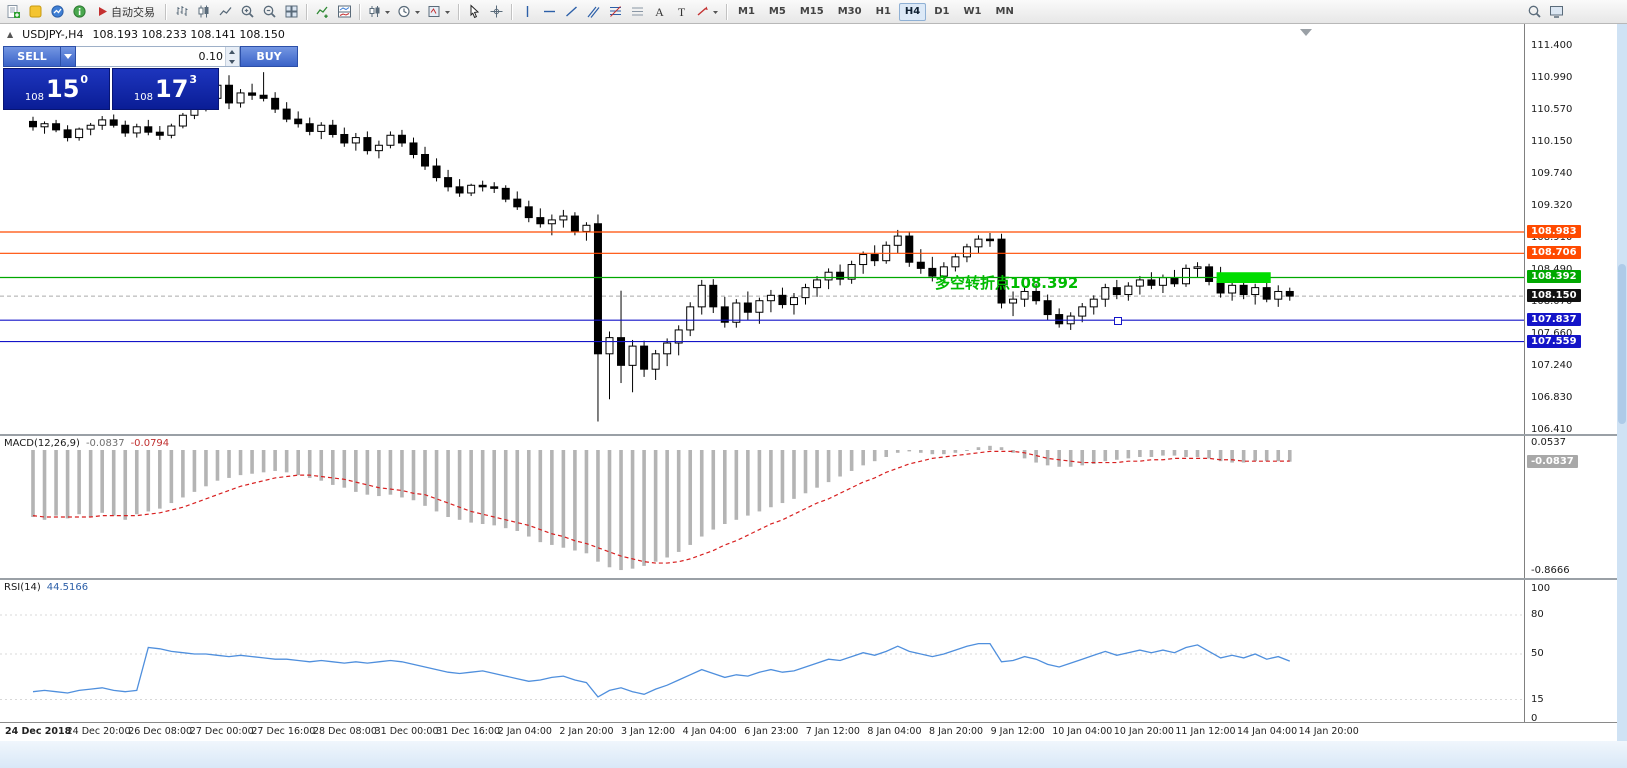 Image resolution: width=1627 pixels, height=768 pixels. I want to click on fullscreen-icon, so click(1556, 12).